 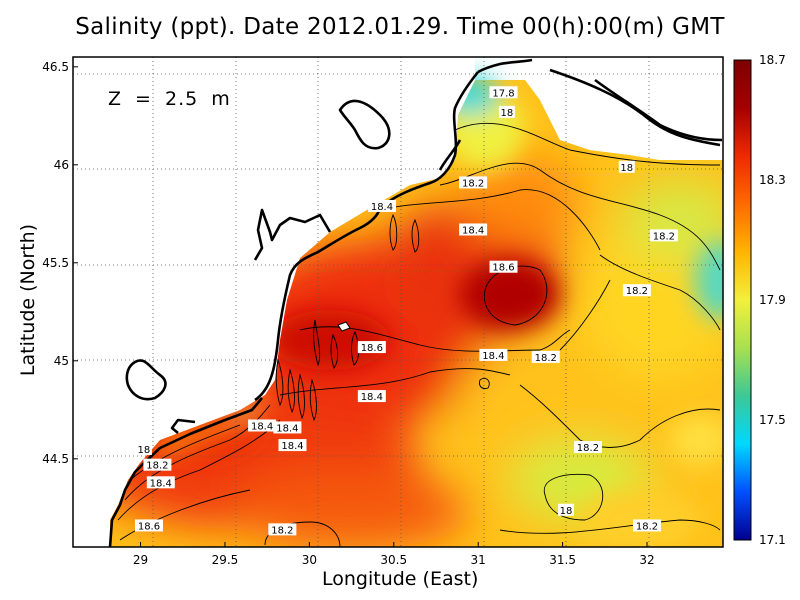 I want to click on depth-label: Z = 2.5 m, so click(x=169, y=99).